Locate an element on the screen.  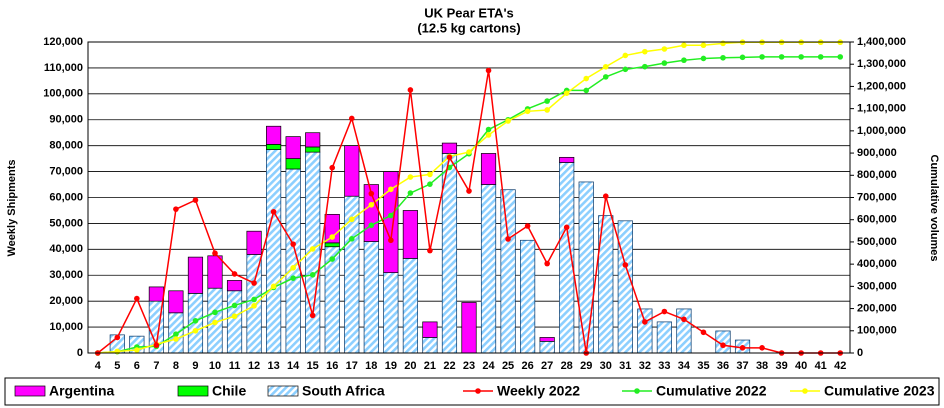
y-tick-label: 80,000 is located at coordinates (66, 146).